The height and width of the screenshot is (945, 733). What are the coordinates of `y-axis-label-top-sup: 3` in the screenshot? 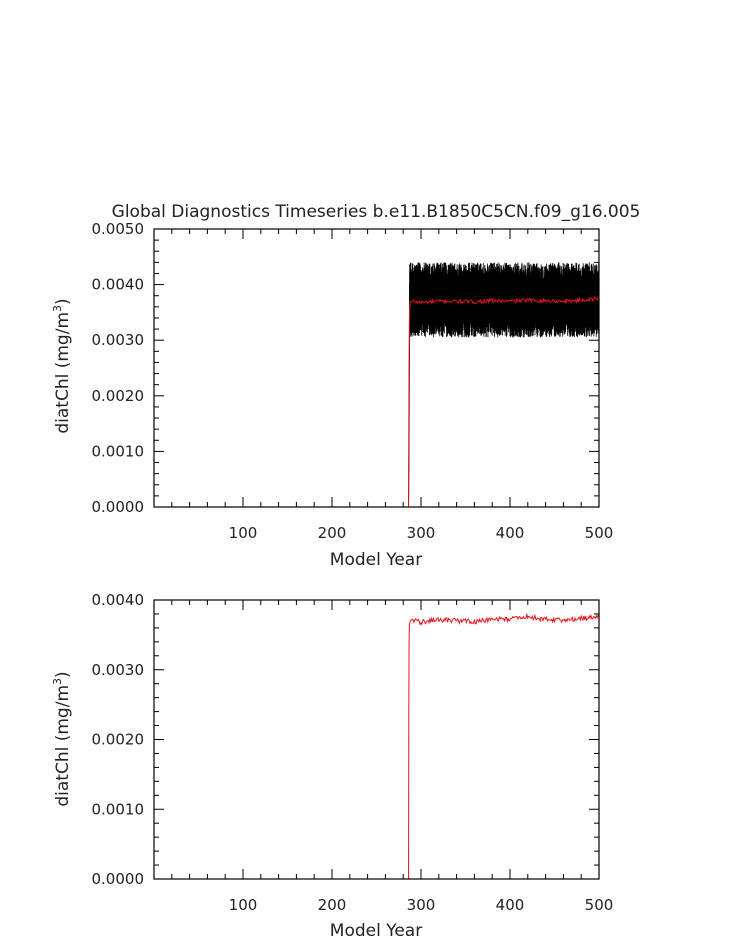 It's located at (57, 308).